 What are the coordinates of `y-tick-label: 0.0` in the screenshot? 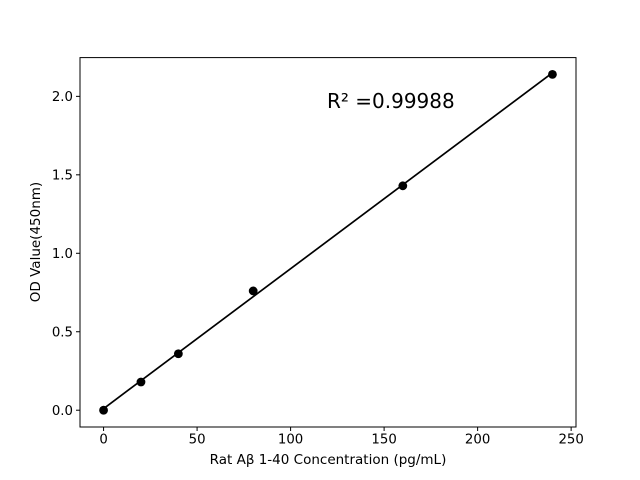 It's located at (62, 411).